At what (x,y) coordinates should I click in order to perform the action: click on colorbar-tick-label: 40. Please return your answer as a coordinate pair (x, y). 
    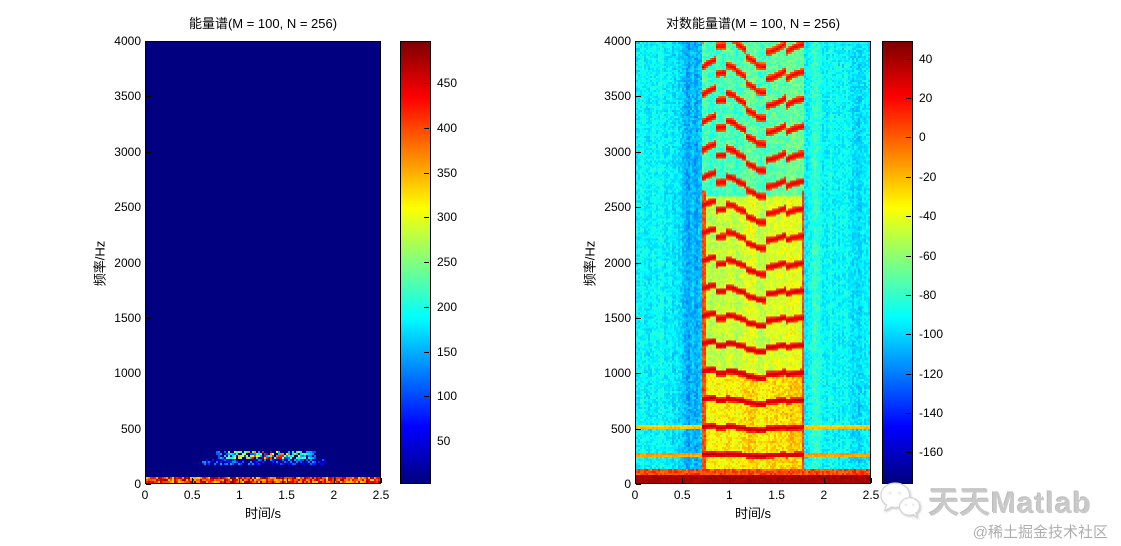
    Looking at the image, I should click on (926, 58).